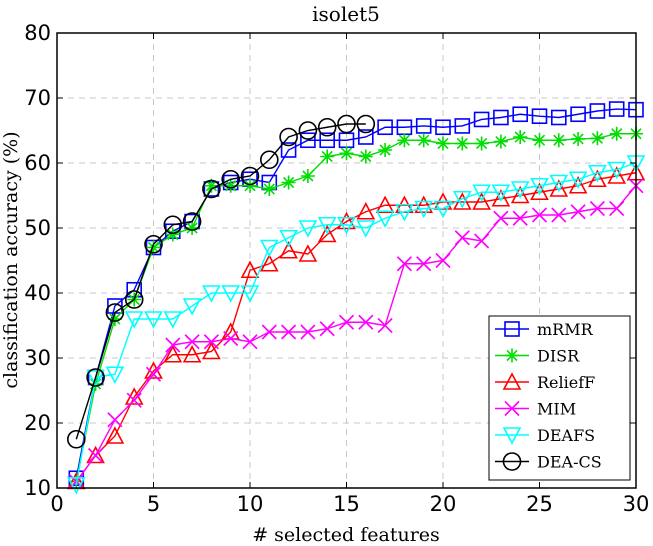 This screenshot has width=653, height=546. Describe the element at coordinates (556, 409) in the screenshot. I see `legend-label: MIM` at that location.